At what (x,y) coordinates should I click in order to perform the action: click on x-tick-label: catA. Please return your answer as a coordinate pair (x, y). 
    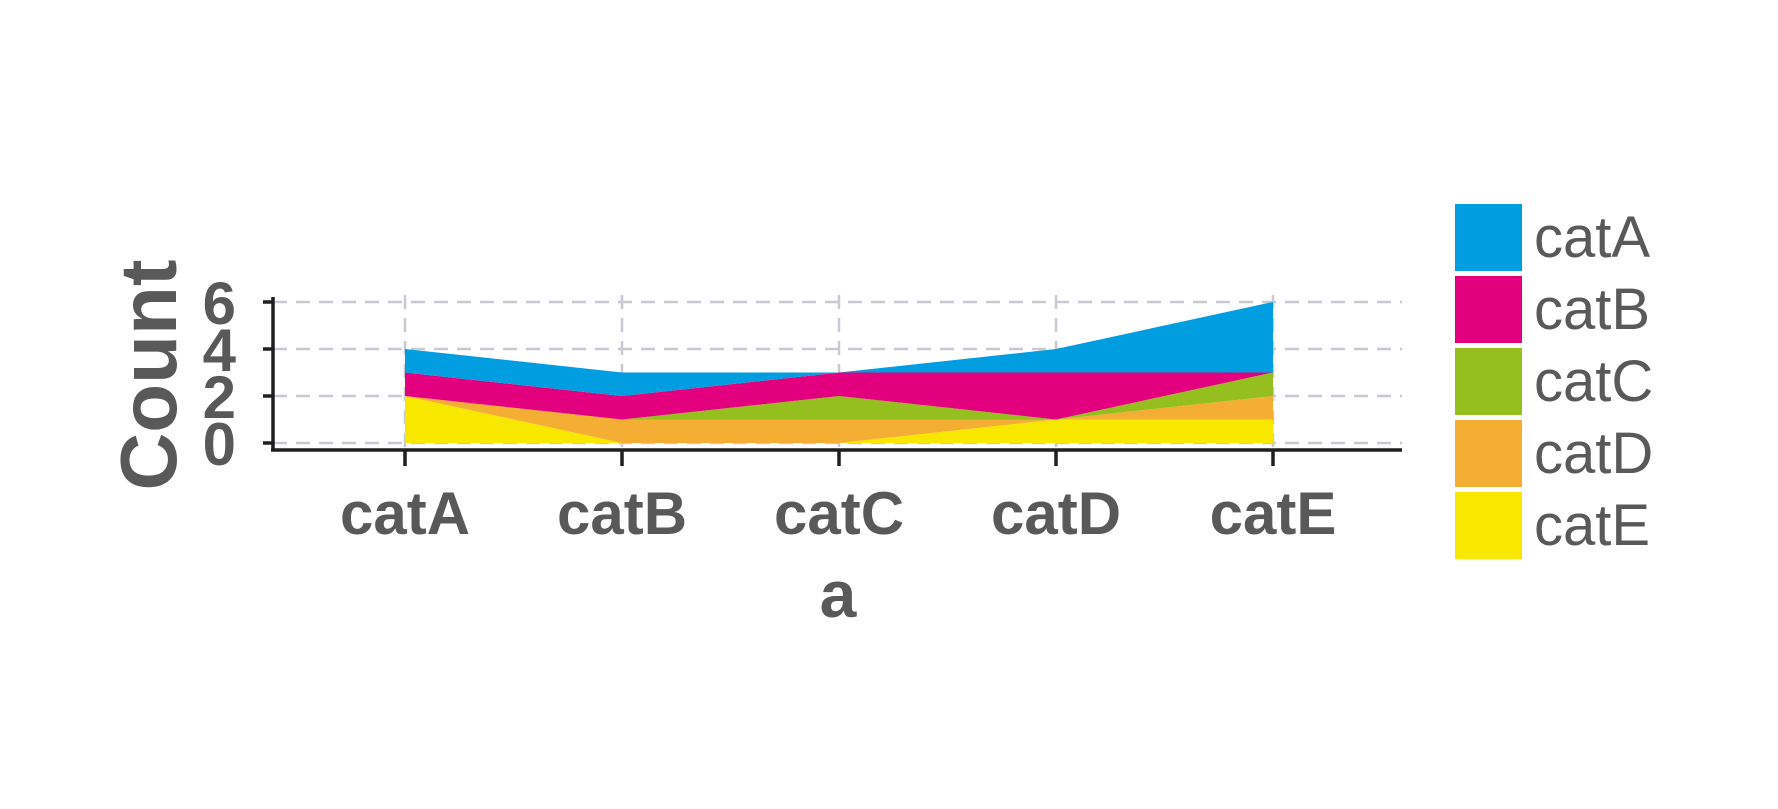
    Looking at the image, I should click on (405, 513).